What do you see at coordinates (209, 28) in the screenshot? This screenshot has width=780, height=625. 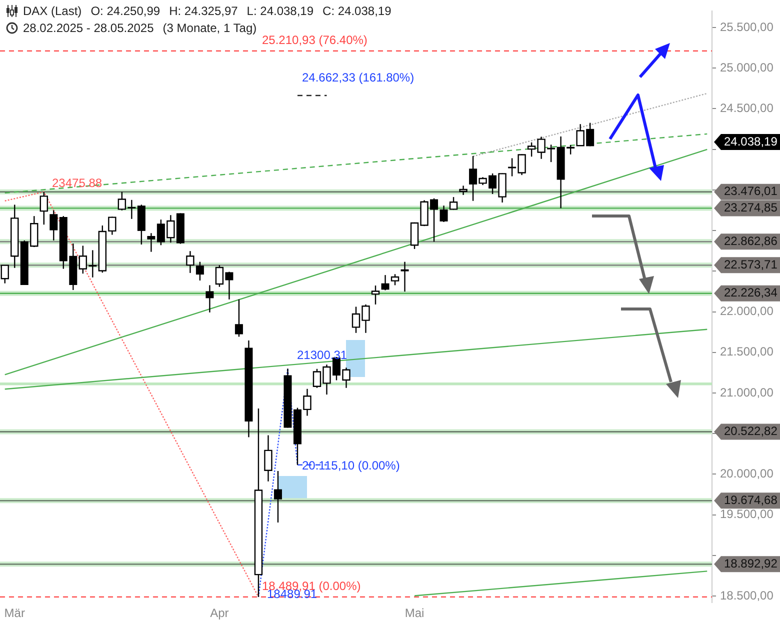 I see `annotation: (3 Monate, 1 Tag)` at bounding box center [209, 28].